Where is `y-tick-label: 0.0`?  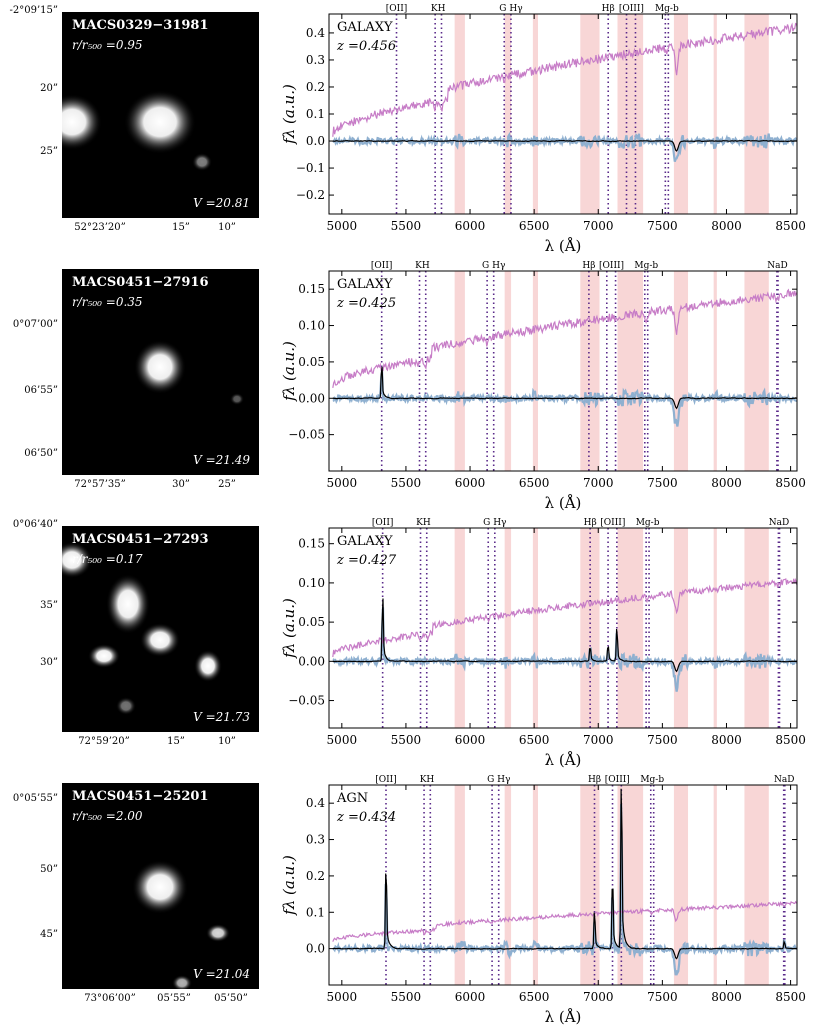
y-tick-label: 0.0 is located at coordinates (315, 141).